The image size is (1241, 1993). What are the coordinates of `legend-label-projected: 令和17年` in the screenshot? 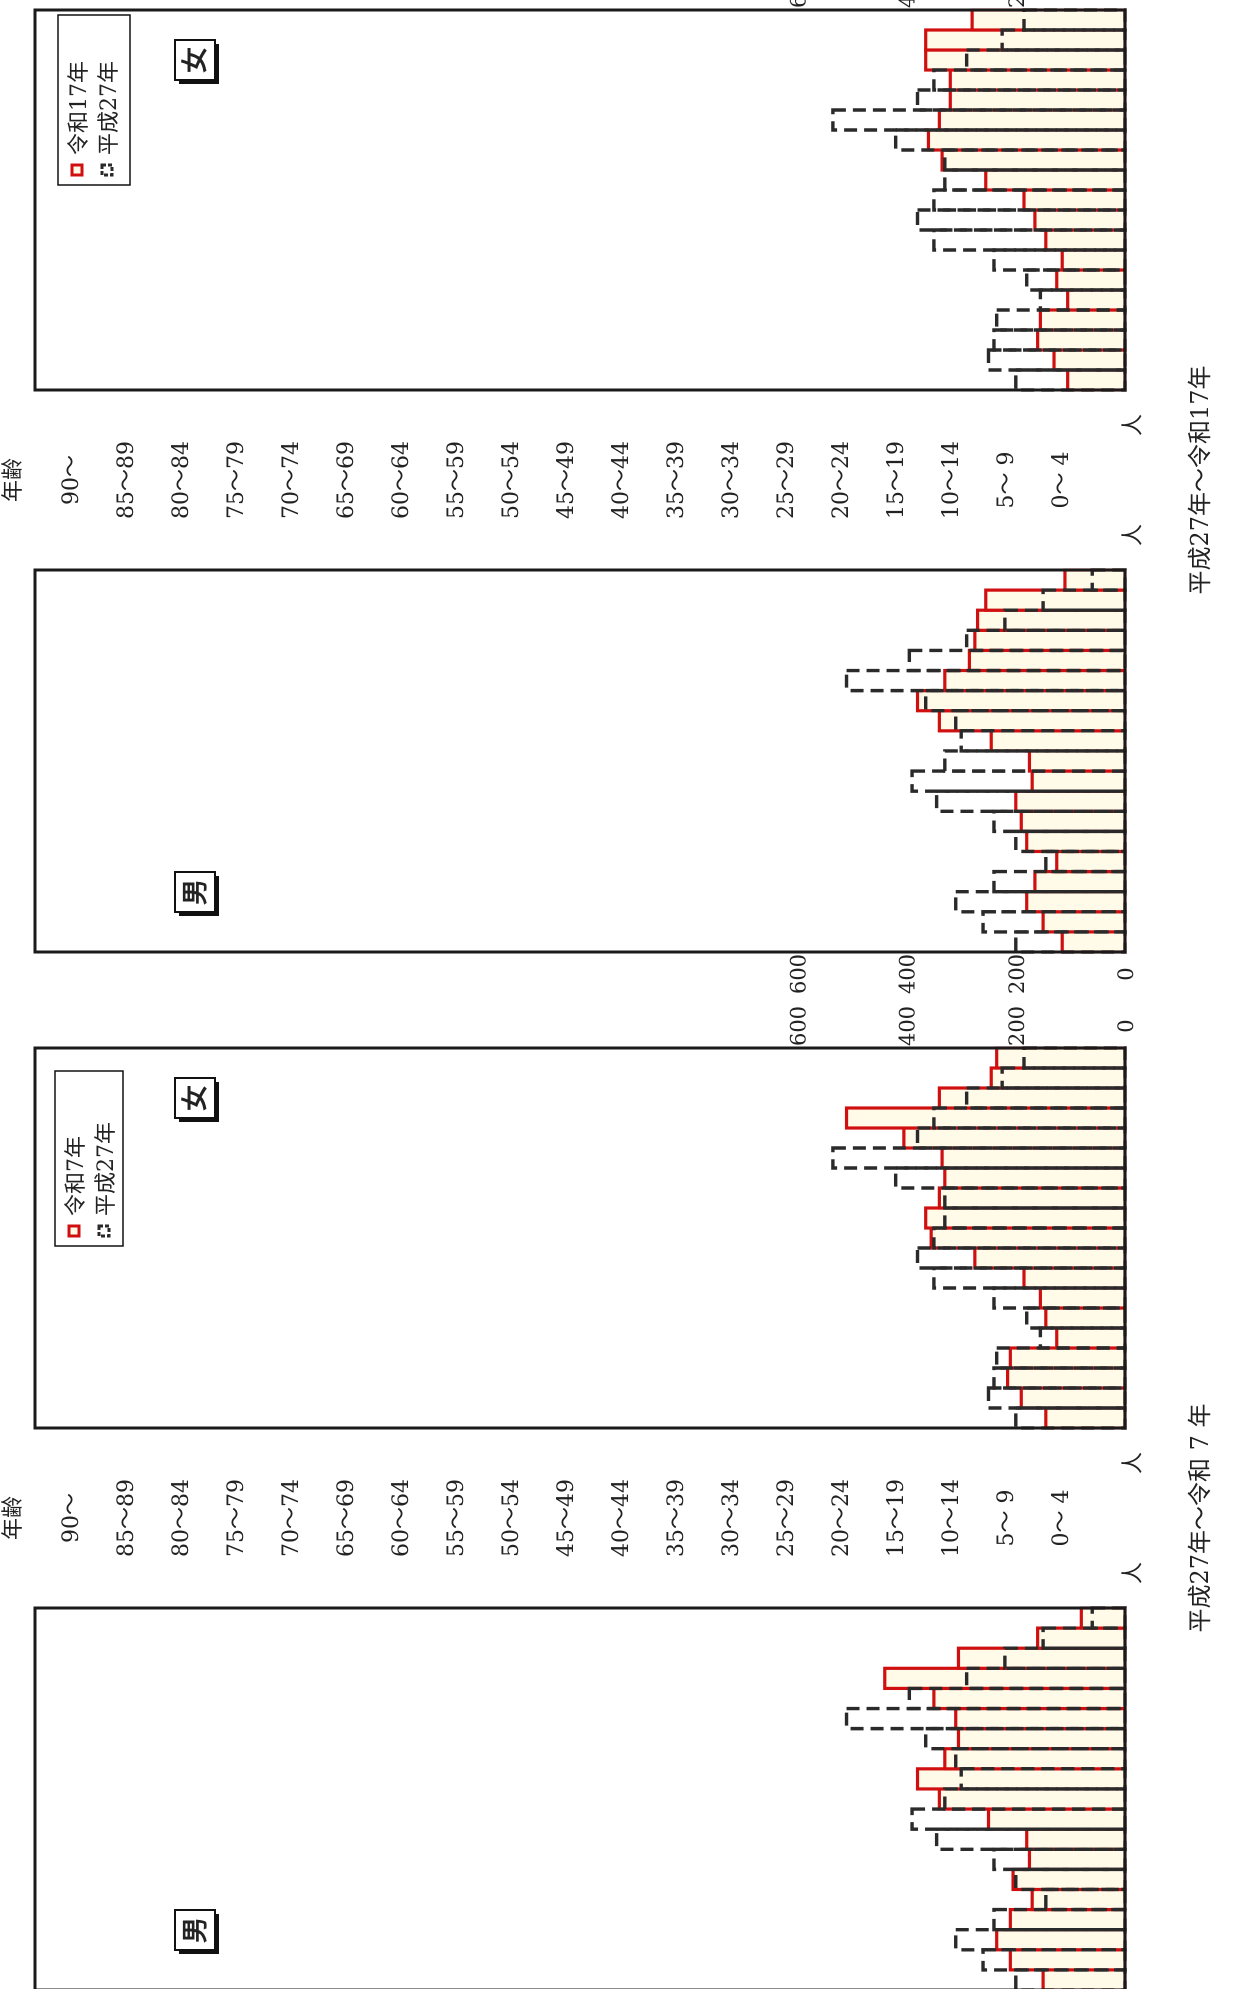 It's located at (79, 108).